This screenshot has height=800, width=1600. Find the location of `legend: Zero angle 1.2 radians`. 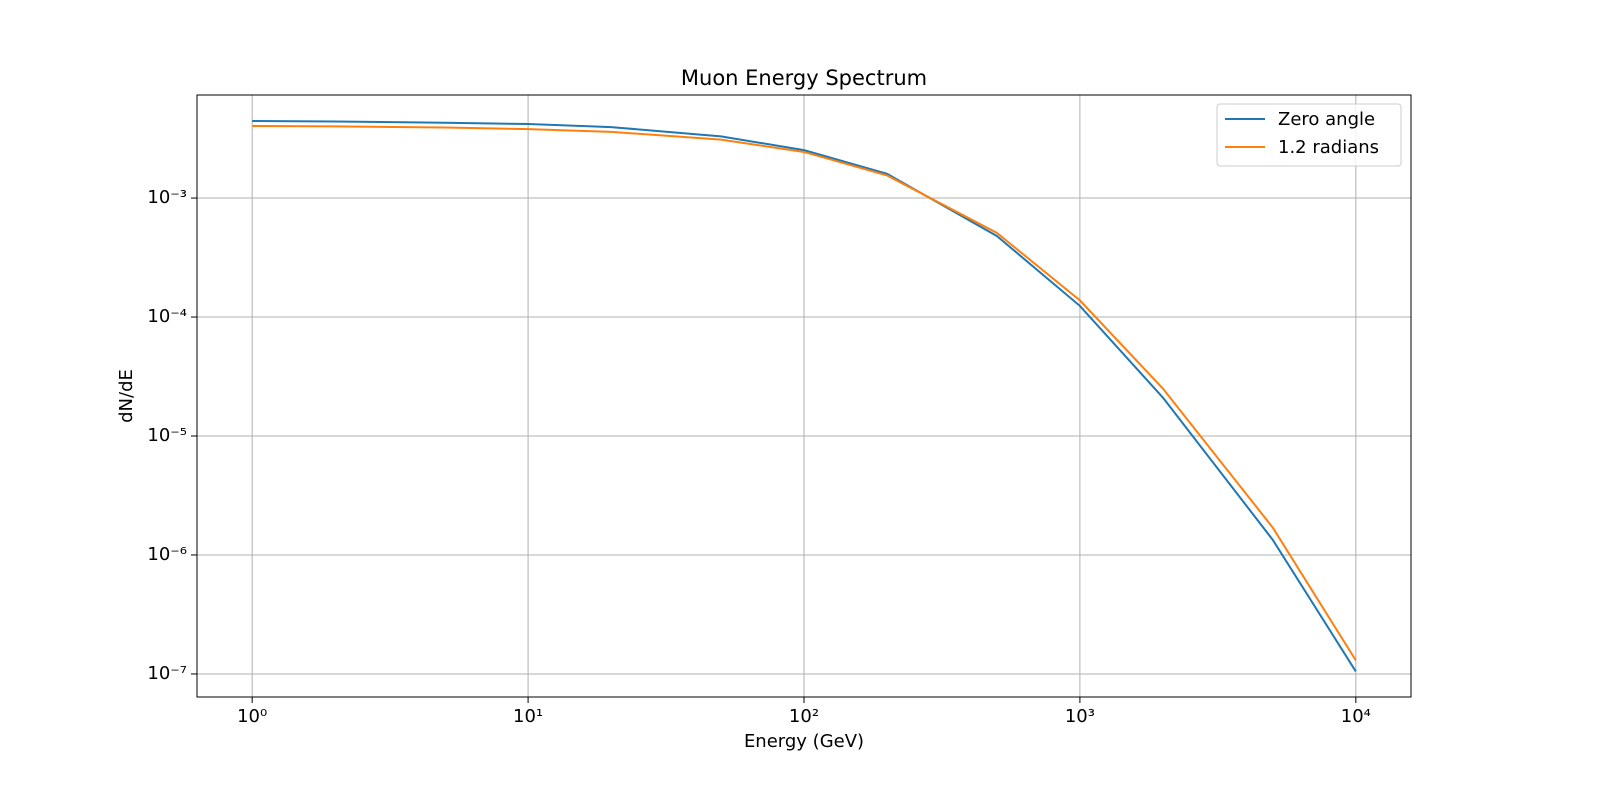

legend: Zero angle 1.2 radians is located at coordinates (1309, 135).